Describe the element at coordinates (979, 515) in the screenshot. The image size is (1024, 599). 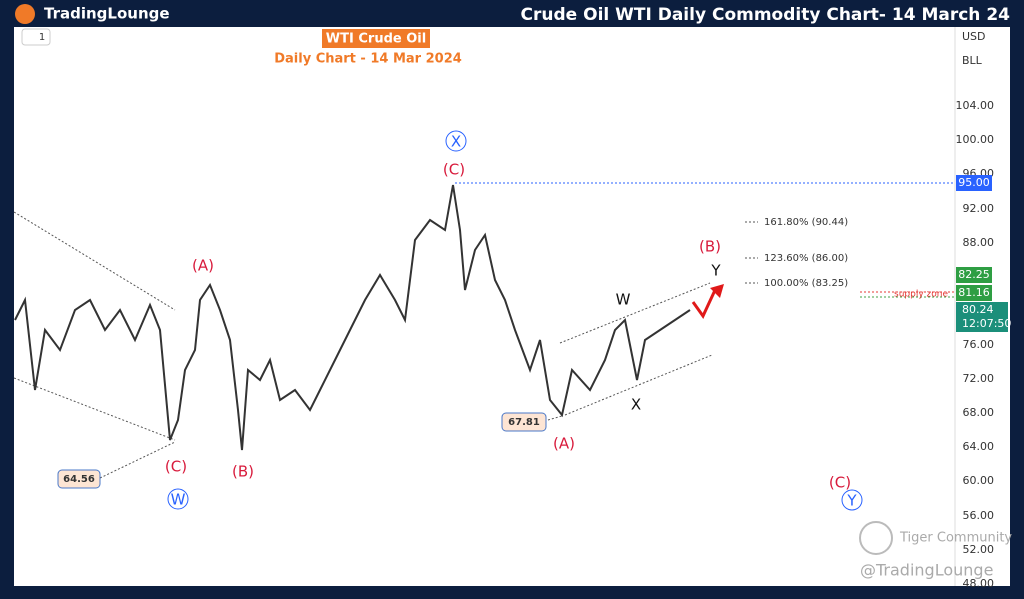
I see `price-axis-label: 56.00` at that location.